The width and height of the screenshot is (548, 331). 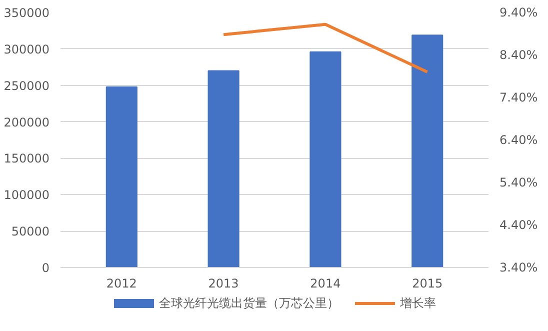 What do you see at coordinates (249, 303) in the screenshot?
I see `legend-label: 全球光纤光缆出货量（万芯公里）` at bounding box center [249, 303].